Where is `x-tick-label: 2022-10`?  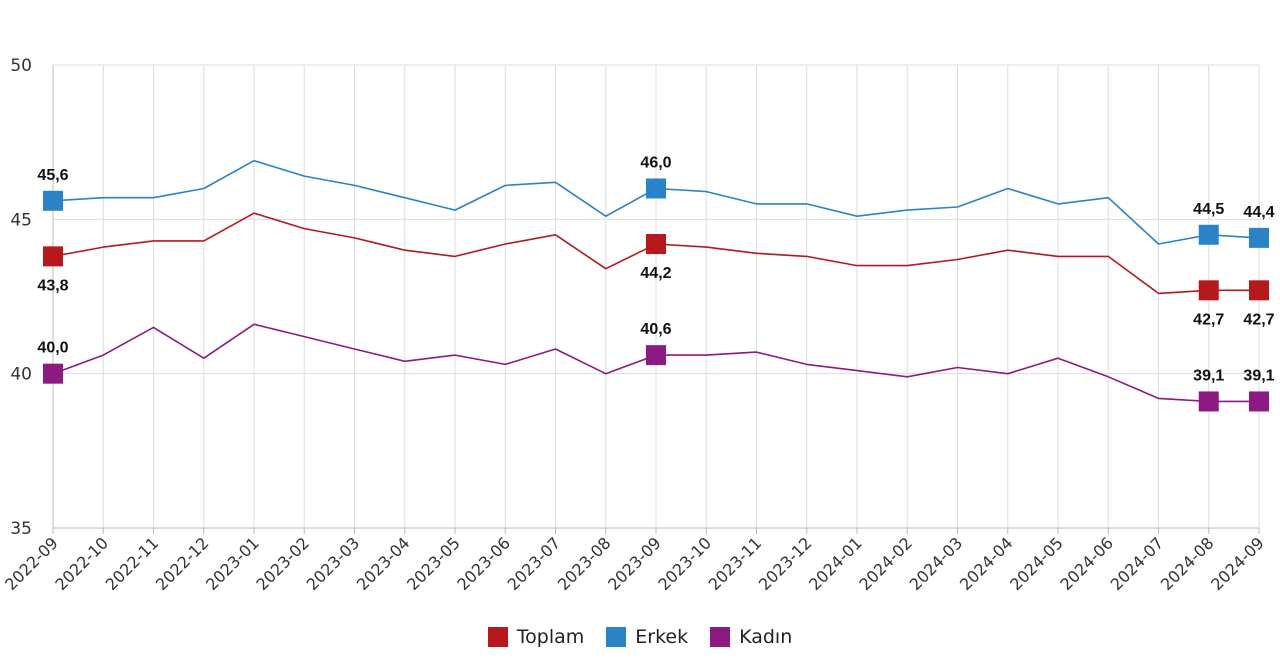 x-tick-label: 2022-10 is located at coordinates (81, 563).